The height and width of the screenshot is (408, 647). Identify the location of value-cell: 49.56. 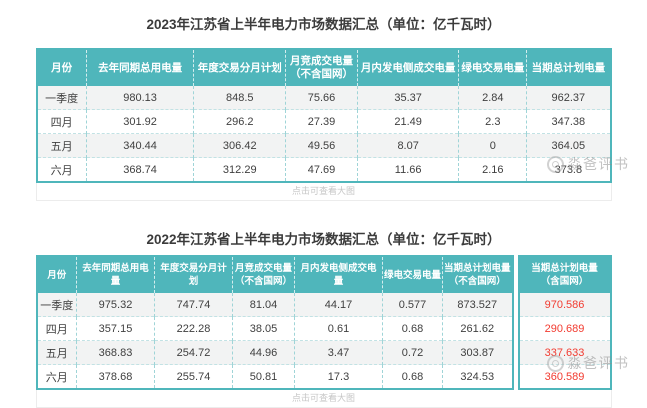
(321, 145).